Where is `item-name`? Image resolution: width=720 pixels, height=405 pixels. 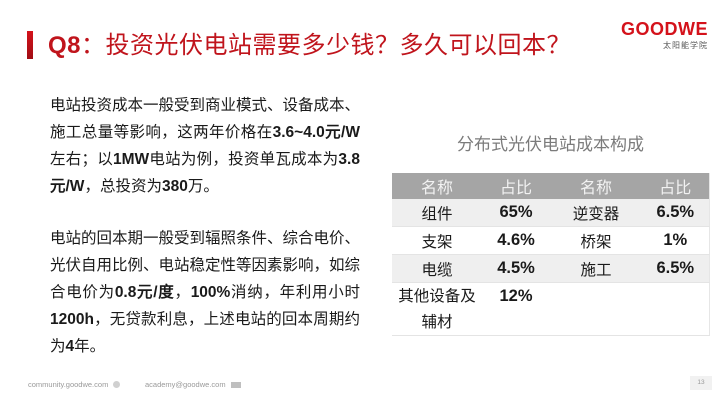 item-name is located at coordinates (596, 309).